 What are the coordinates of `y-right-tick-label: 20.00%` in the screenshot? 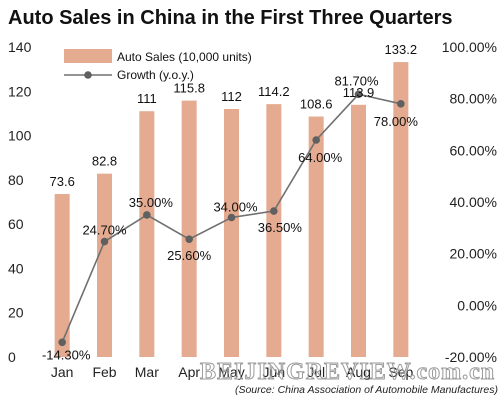 It's located at (473, 254).